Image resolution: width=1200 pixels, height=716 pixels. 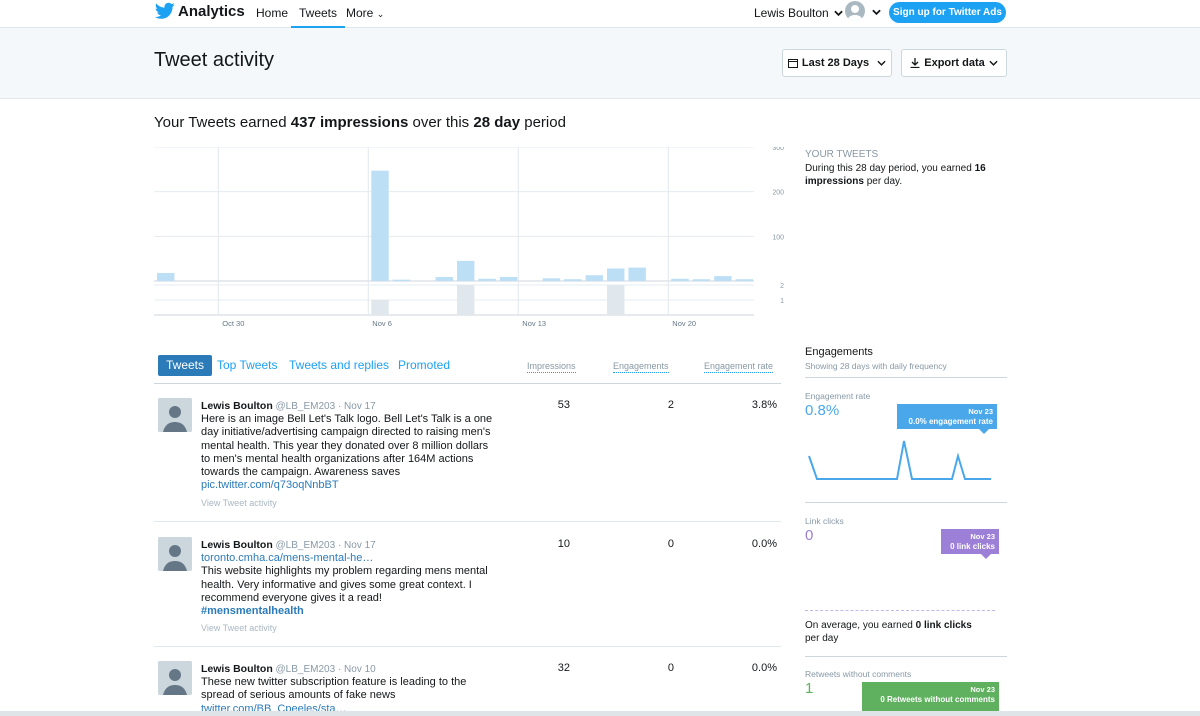 I want to click on bottom-scrollbar, so click(x=600, y=713).